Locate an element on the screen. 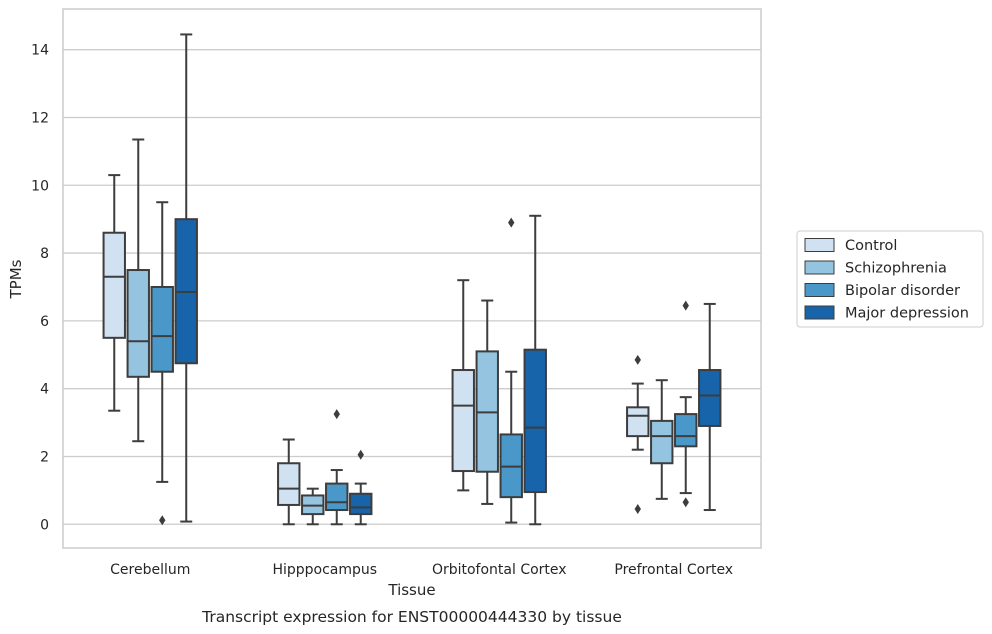  y-tick-label: 2 is located at coordinates (44, 457).